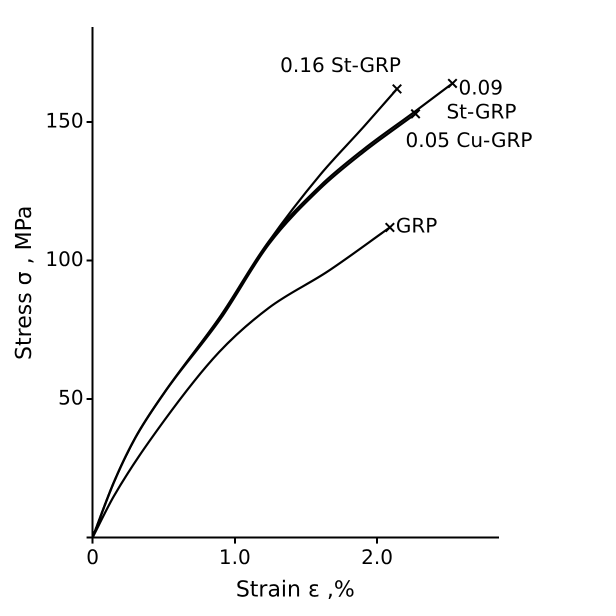 The height and width of the screenshot is (616, 616). Describe the element at coordinates (417, 226) in the screenshot. I see `series-label: GRP` at that location.